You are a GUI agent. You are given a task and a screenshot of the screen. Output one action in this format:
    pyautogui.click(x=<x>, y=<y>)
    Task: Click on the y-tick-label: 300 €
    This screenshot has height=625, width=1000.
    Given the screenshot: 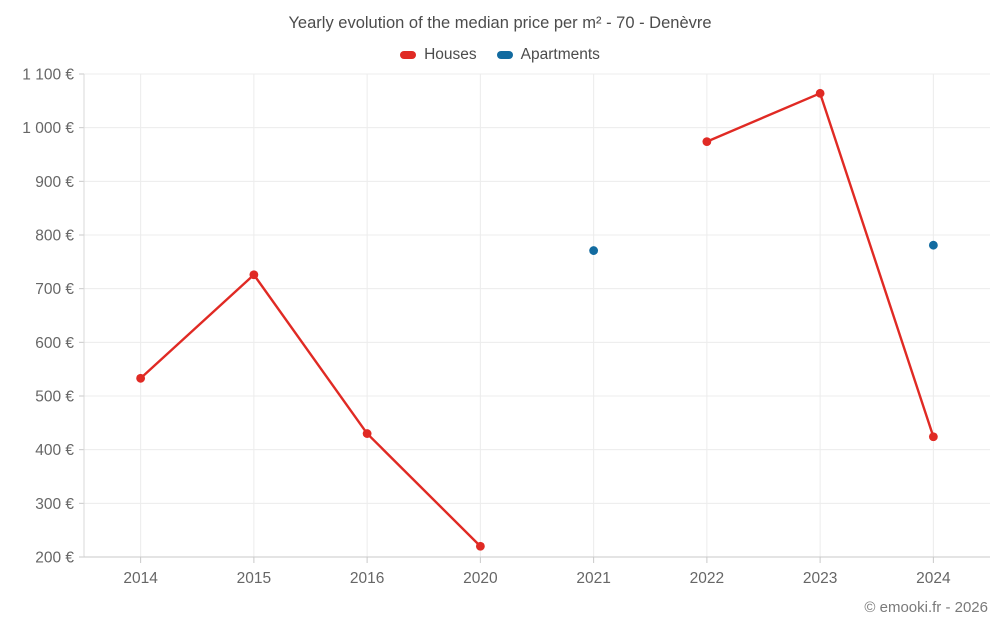 What is the action you would take?
    pyautogui.click(x=54, y=504)
    